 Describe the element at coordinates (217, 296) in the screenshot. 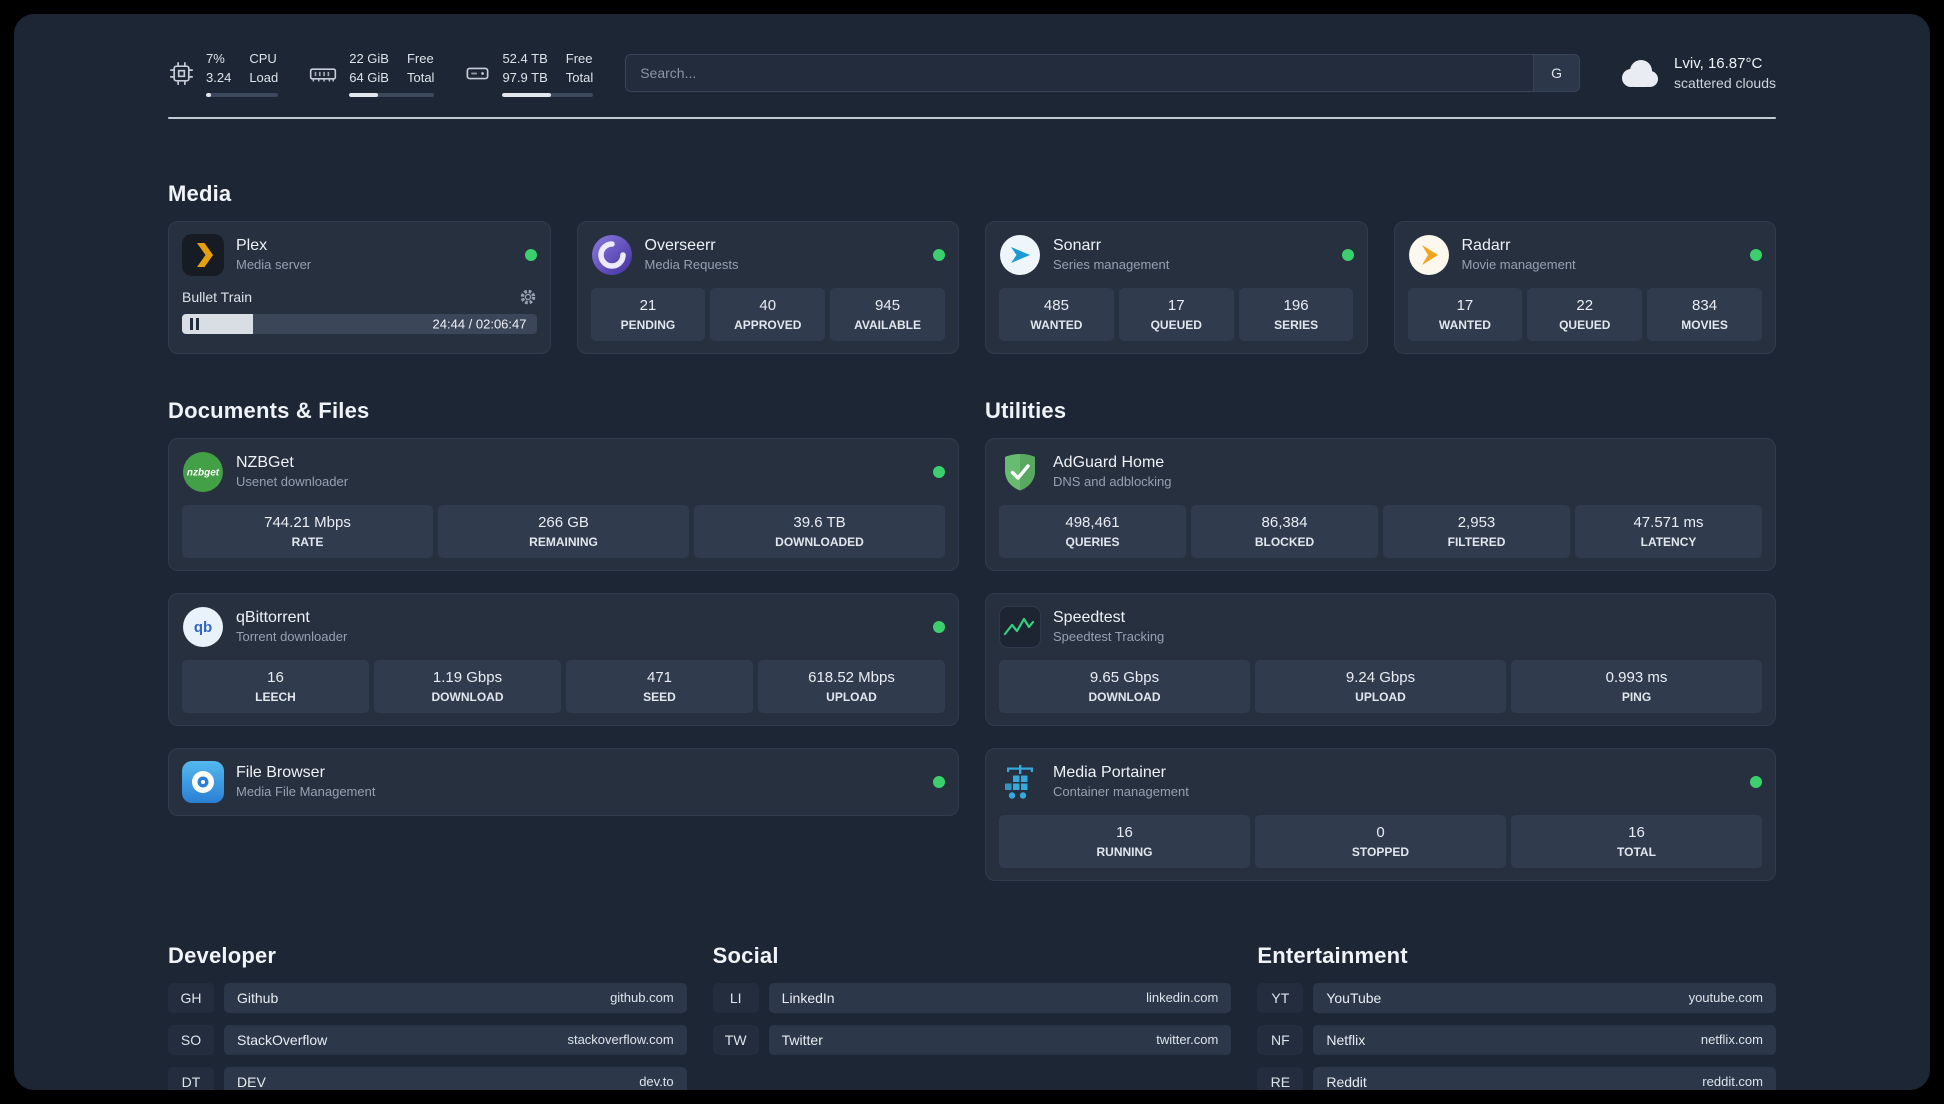

I see `now-playing-title: Bullet Train` at that location.